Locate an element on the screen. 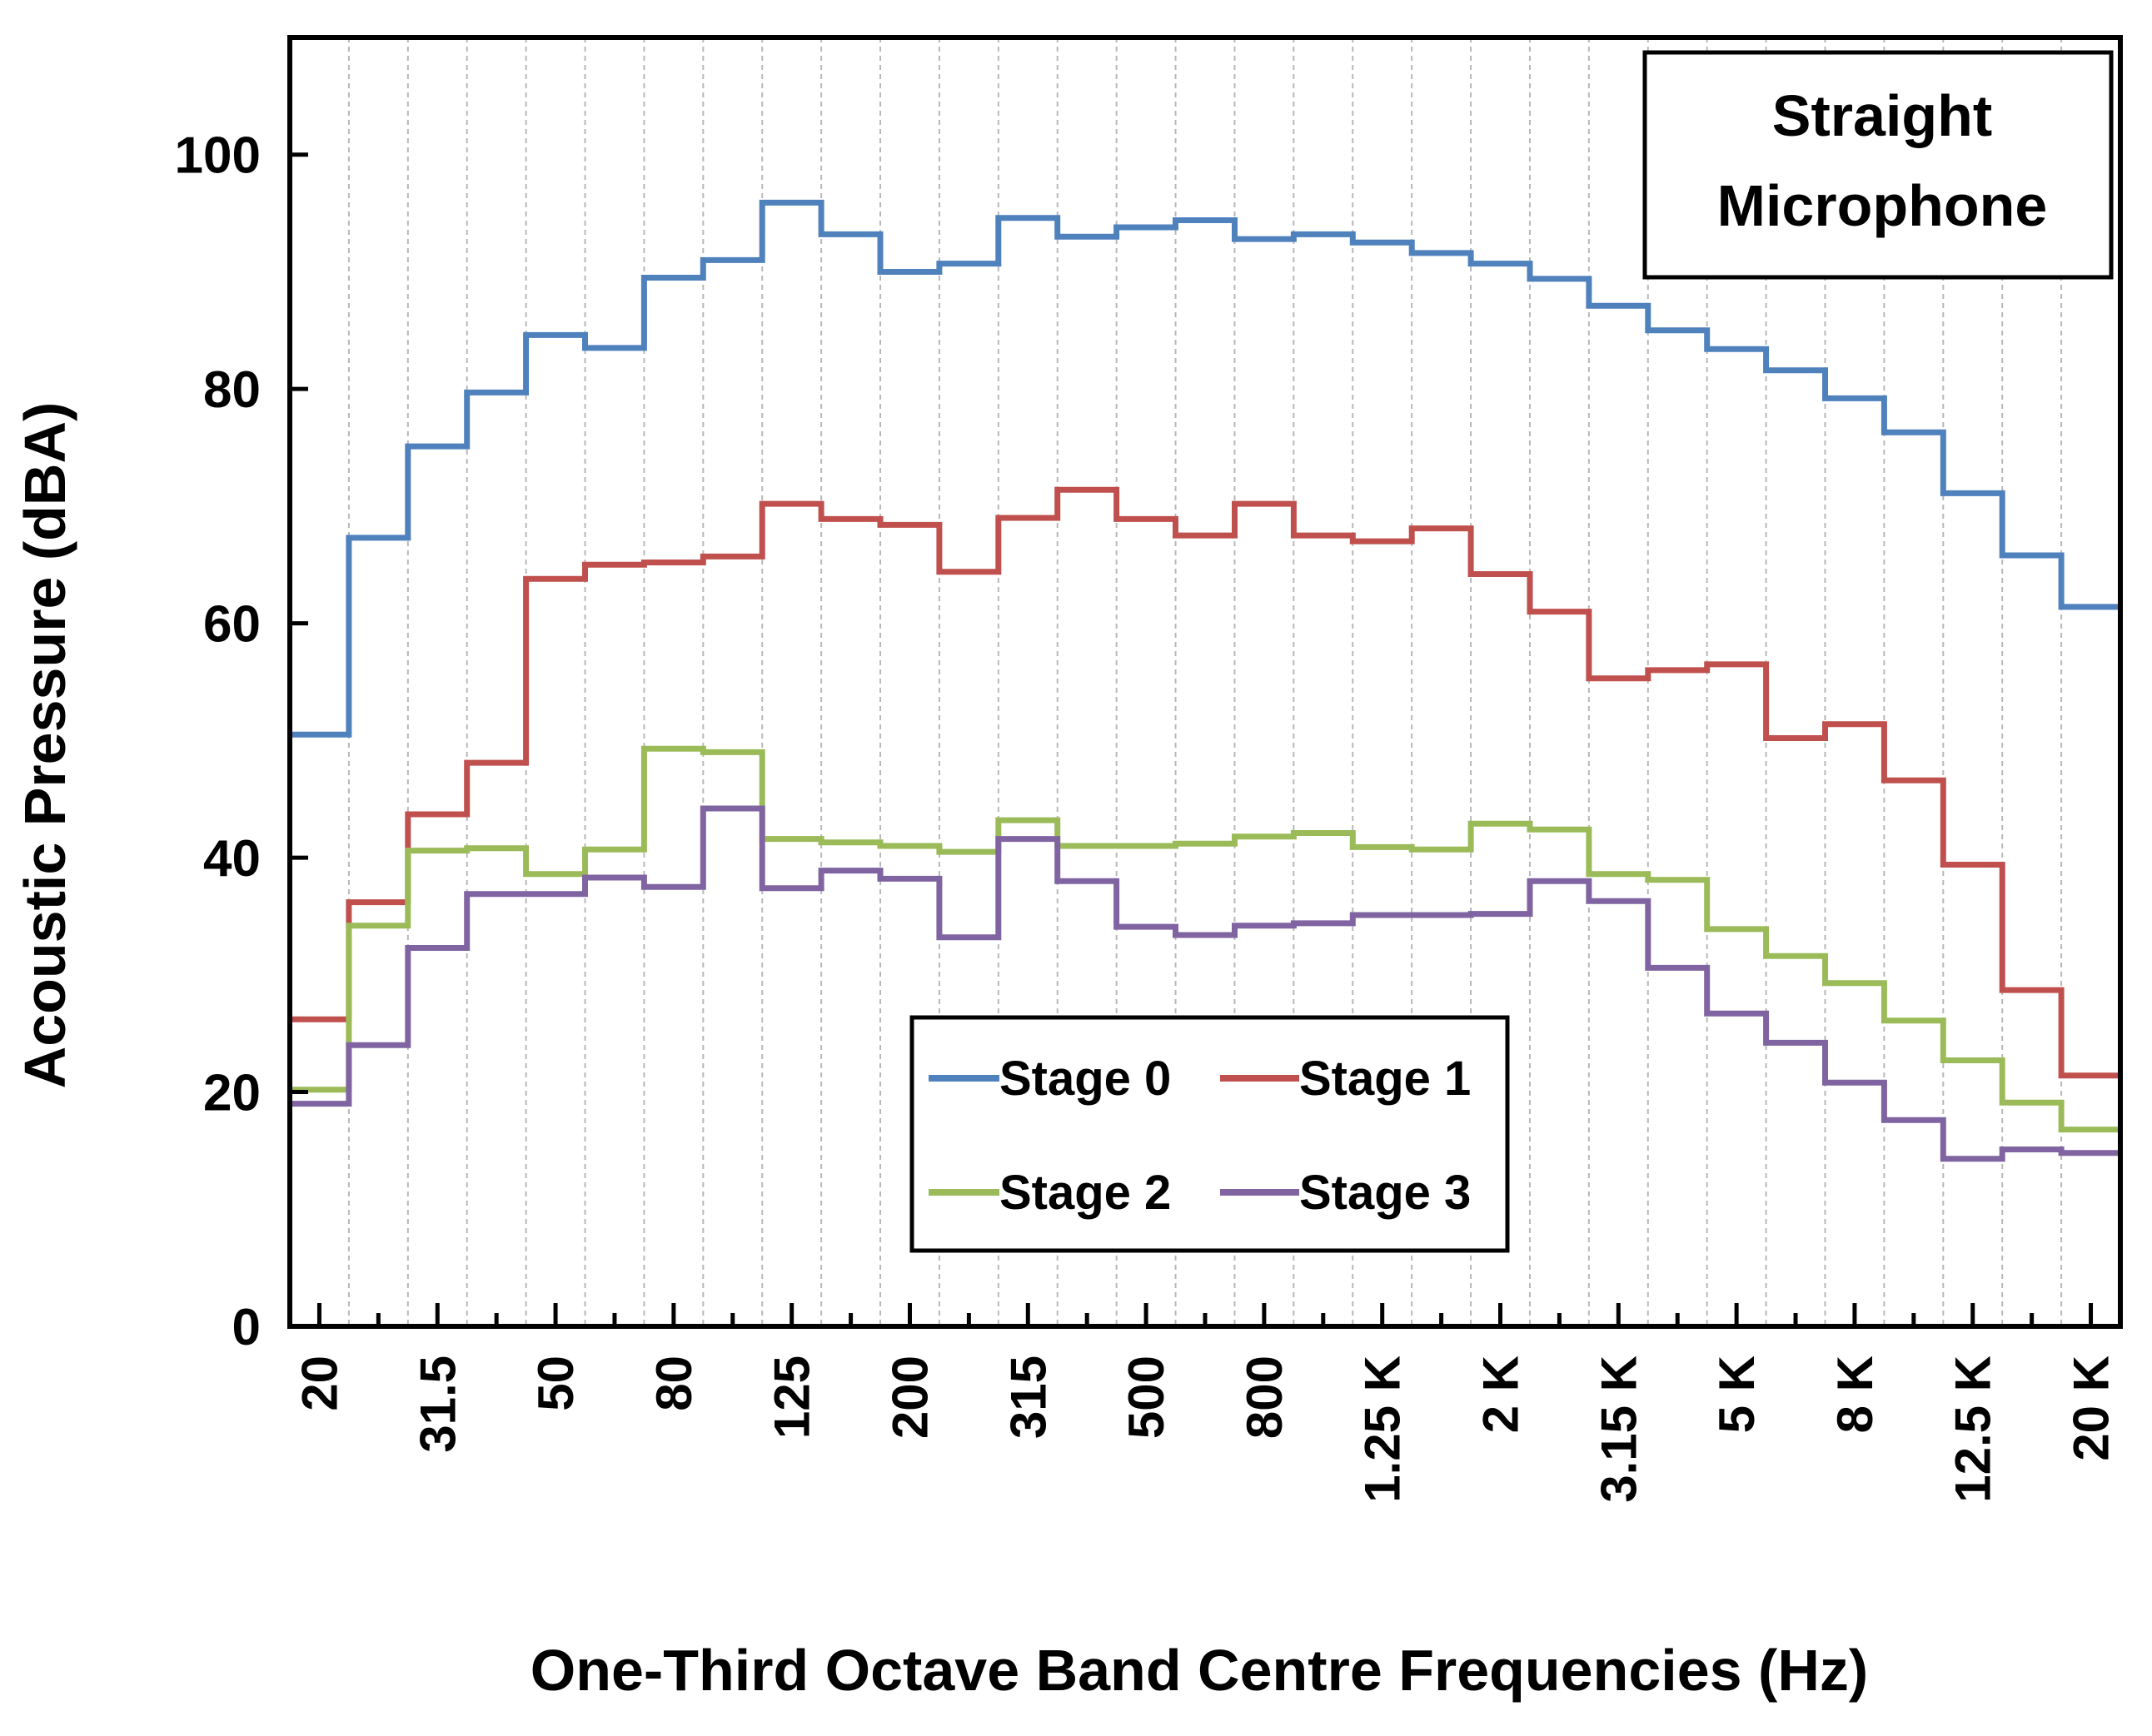  y-tick-label: 80 is located at coordinates (232, 390).